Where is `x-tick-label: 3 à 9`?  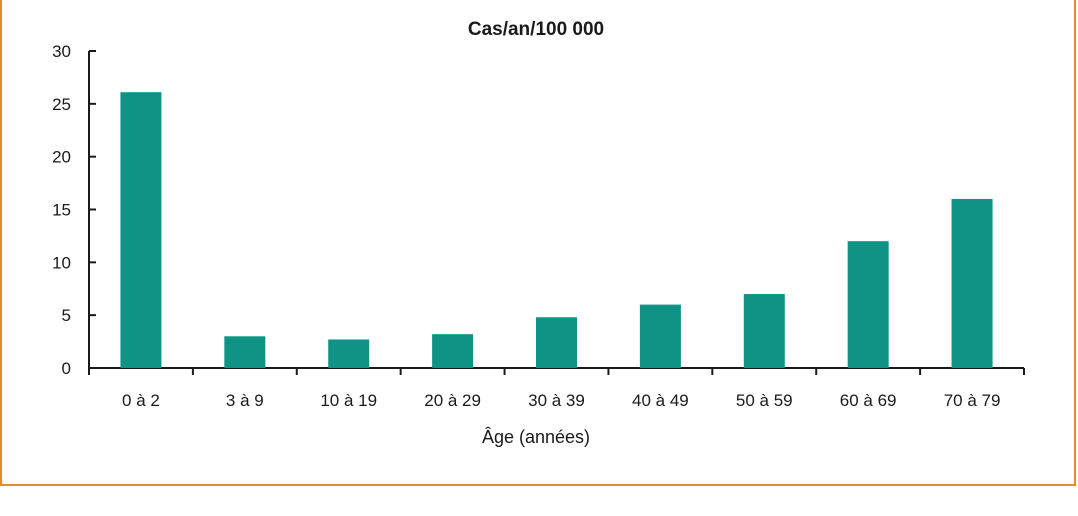 x-tick-label: 3 à 9 is located at coordinates (245, 400).